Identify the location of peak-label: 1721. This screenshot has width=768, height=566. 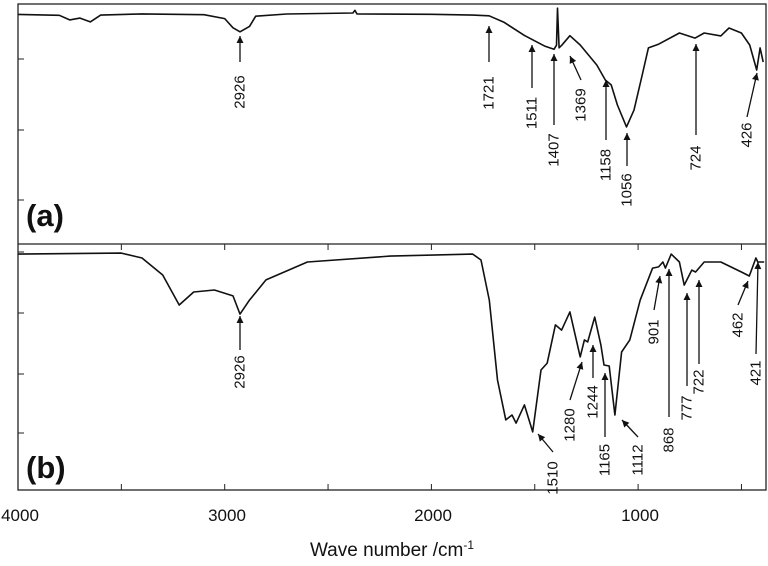
(489, 92).